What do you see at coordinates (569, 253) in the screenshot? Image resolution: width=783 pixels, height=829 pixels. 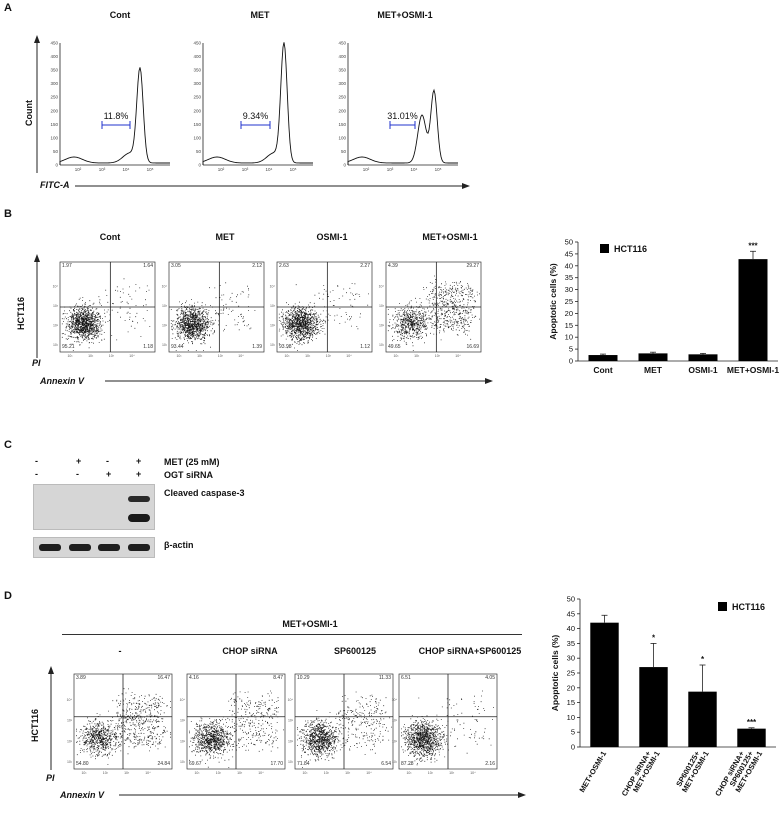 I see `bar-y-tick-label: 45` at bounding box center [569, 253].